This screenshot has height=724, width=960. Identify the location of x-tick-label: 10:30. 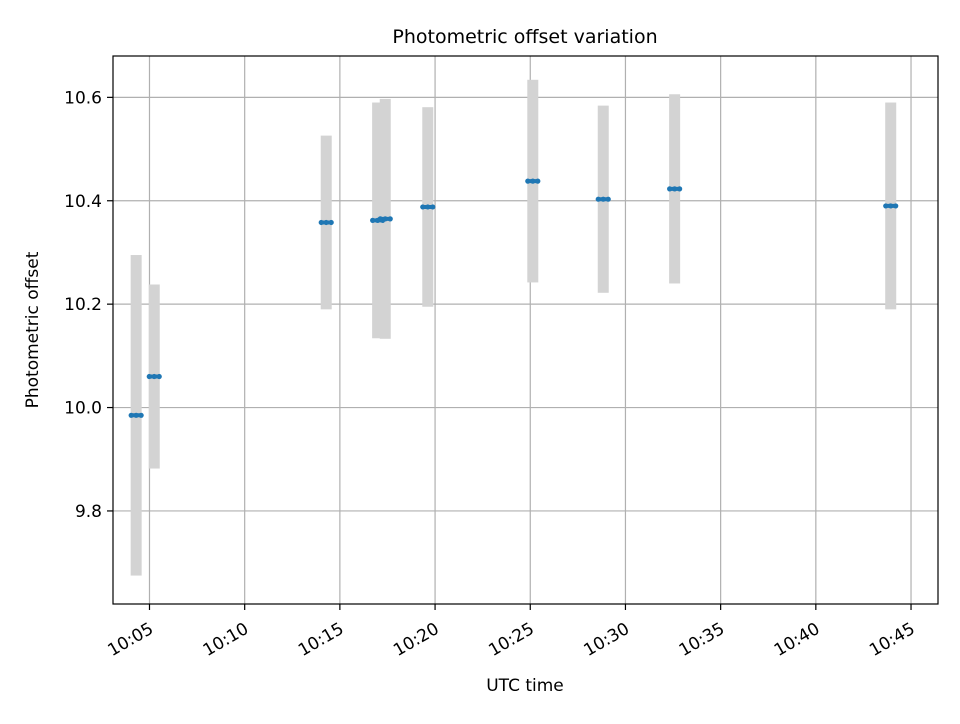
(607, 640).